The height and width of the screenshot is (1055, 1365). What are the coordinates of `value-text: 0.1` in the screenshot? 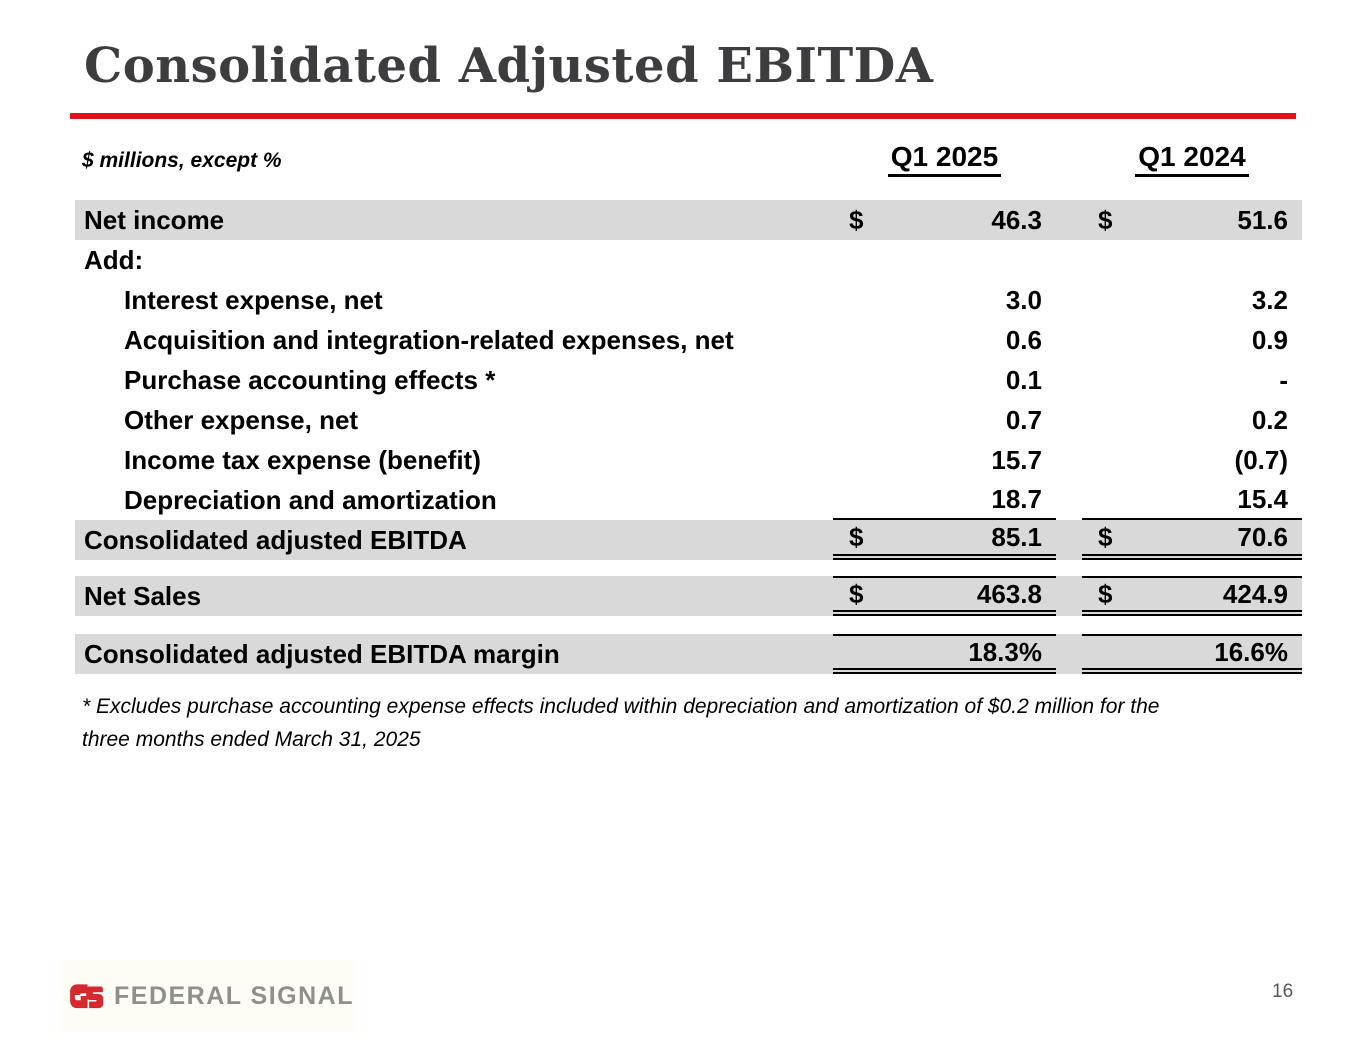 It's located at (1023, 379).